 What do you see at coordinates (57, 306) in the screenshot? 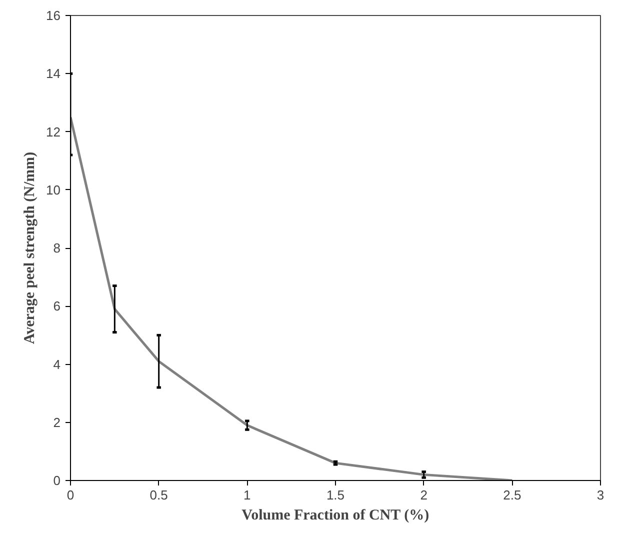
I see `y-tick-label: 6` at bounding box center [57, 306].